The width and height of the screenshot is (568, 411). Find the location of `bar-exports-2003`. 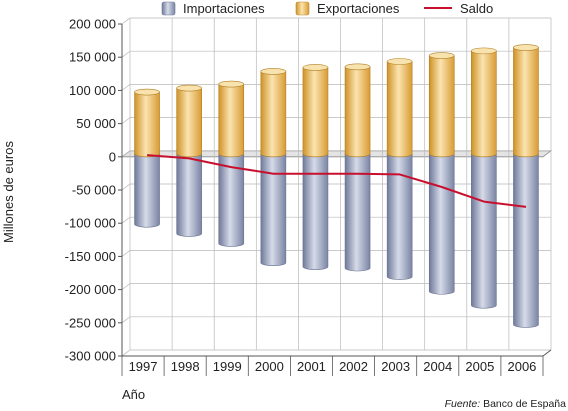

bar-exports-2003 is located at coordinates (399, 108).